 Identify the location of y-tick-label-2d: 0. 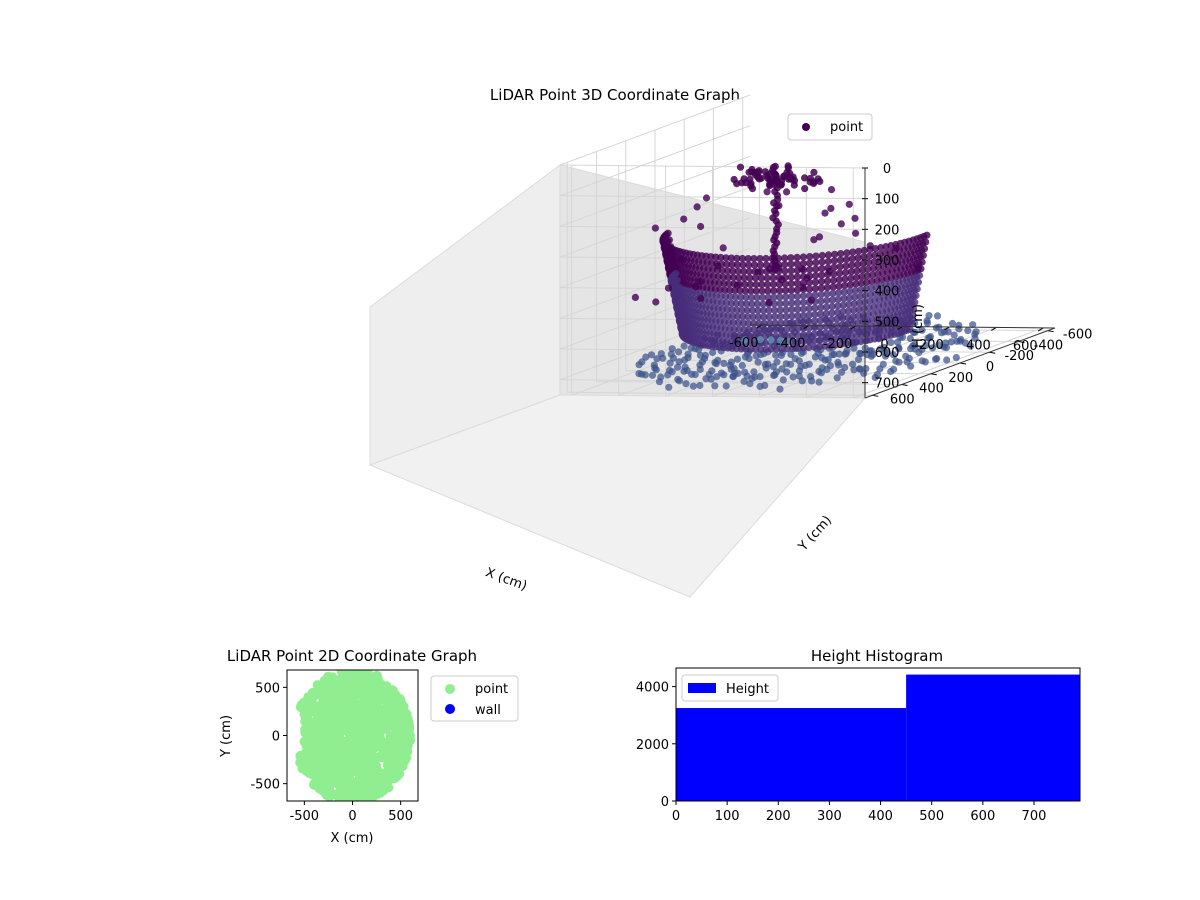
(276, 737).